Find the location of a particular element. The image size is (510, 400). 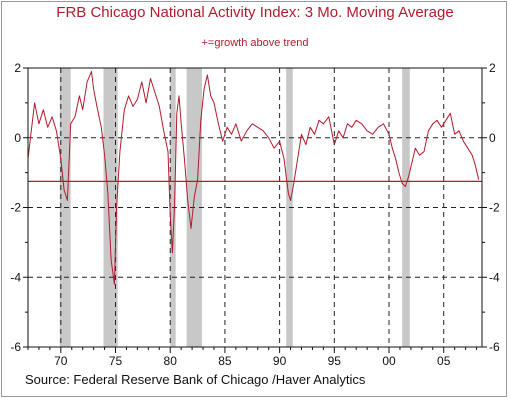

y-tick-label-right-0: 2 is located at coordinates (492, 68).